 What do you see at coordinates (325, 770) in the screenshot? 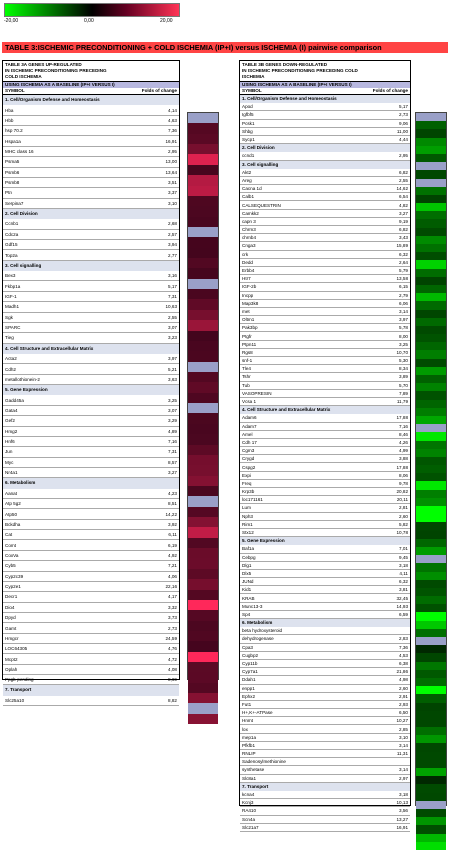
I see `table-row: synthetase 3,14` at bounding box center [325, 770].